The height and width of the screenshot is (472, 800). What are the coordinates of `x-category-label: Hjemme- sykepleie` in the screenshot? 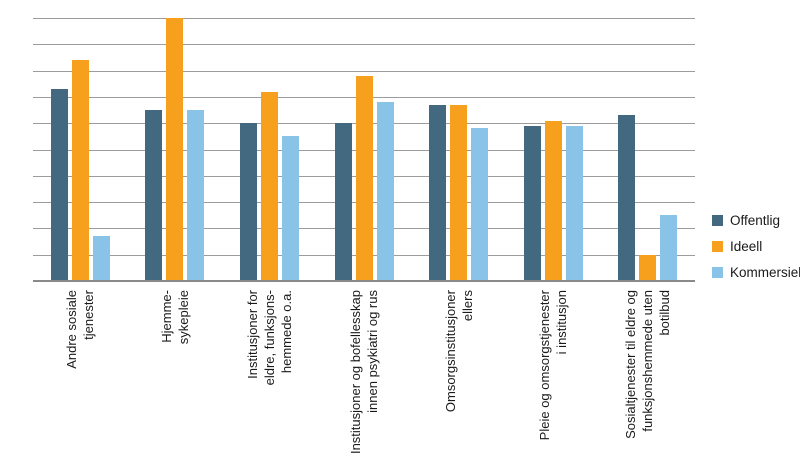 It's located at (174, 317).